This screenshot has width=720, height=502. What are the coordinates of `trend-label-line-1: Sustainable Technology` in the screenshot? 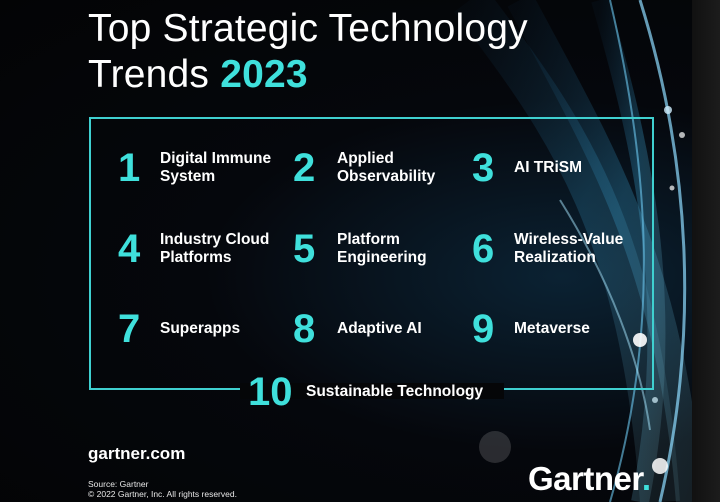 It's located at (395, 391).